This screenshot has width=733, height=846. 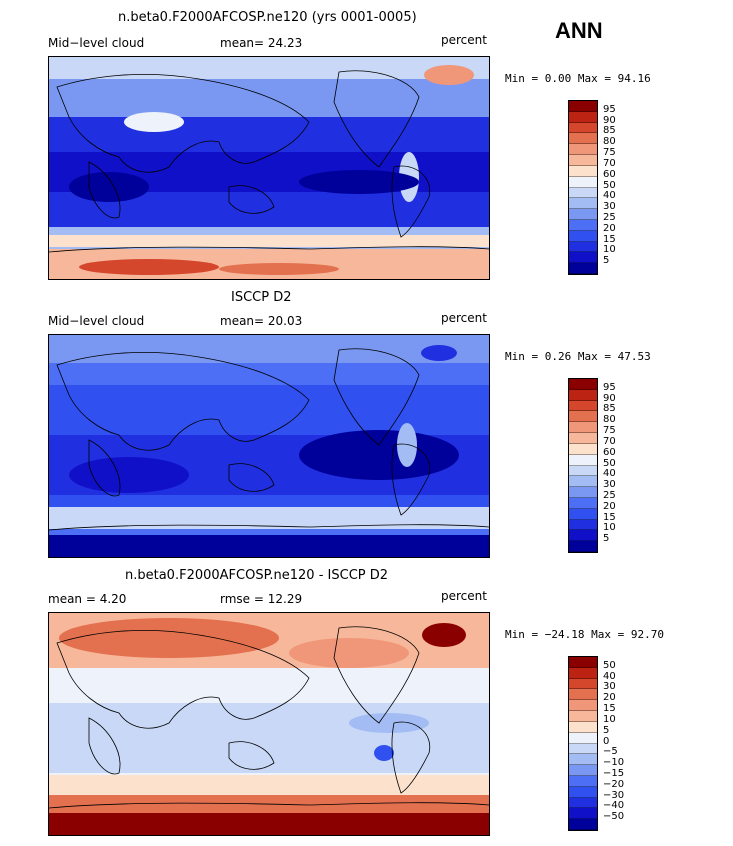 I want to click on colorbar-label: −30, so click(x=614, y=795).